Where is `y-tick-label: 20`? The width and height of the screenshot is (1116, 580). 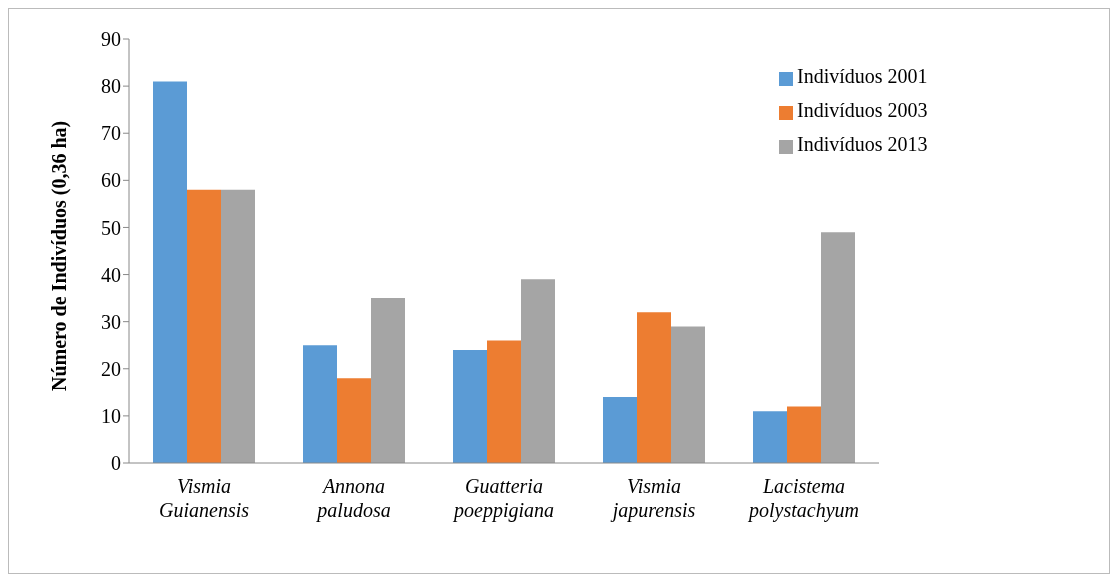
y-tick-label: 20 is located at coordinates (111, 368).